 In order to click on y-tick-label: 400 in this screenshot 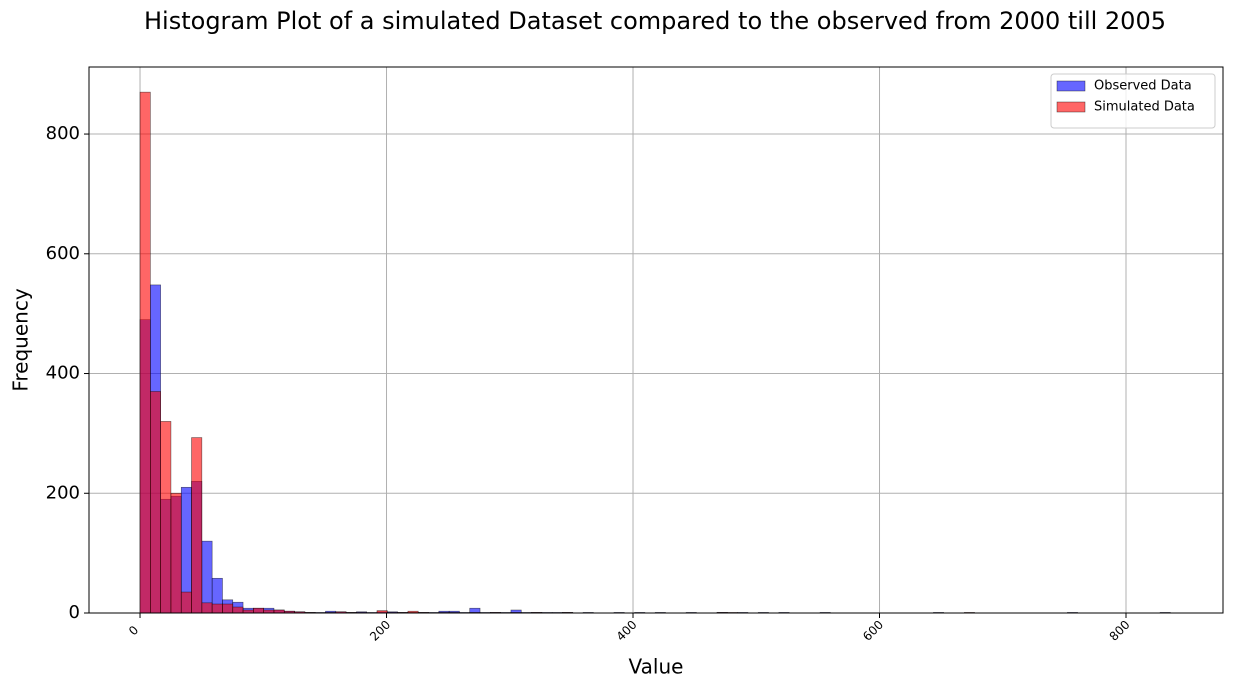, I will do `click(63, 373)`.